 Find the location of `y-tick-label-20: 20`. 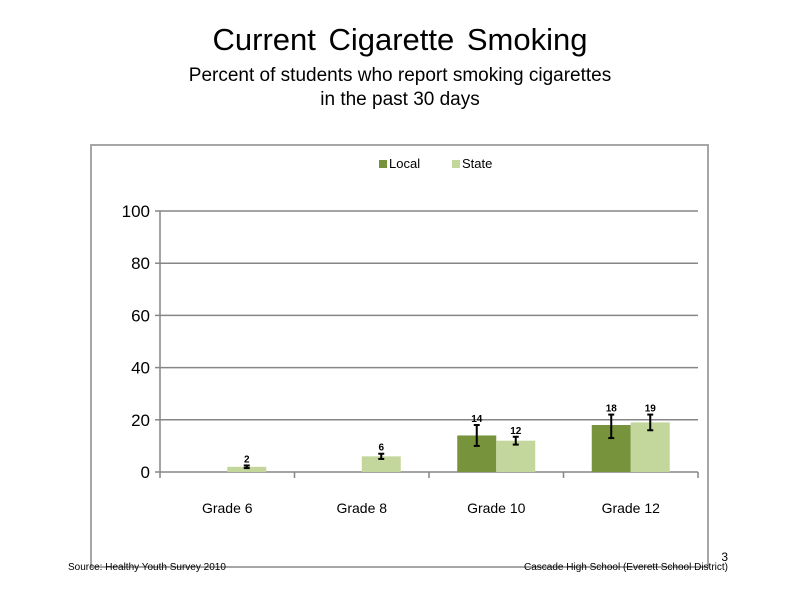

y-tick-label-20: 20 is located at coordinates (140, 420).